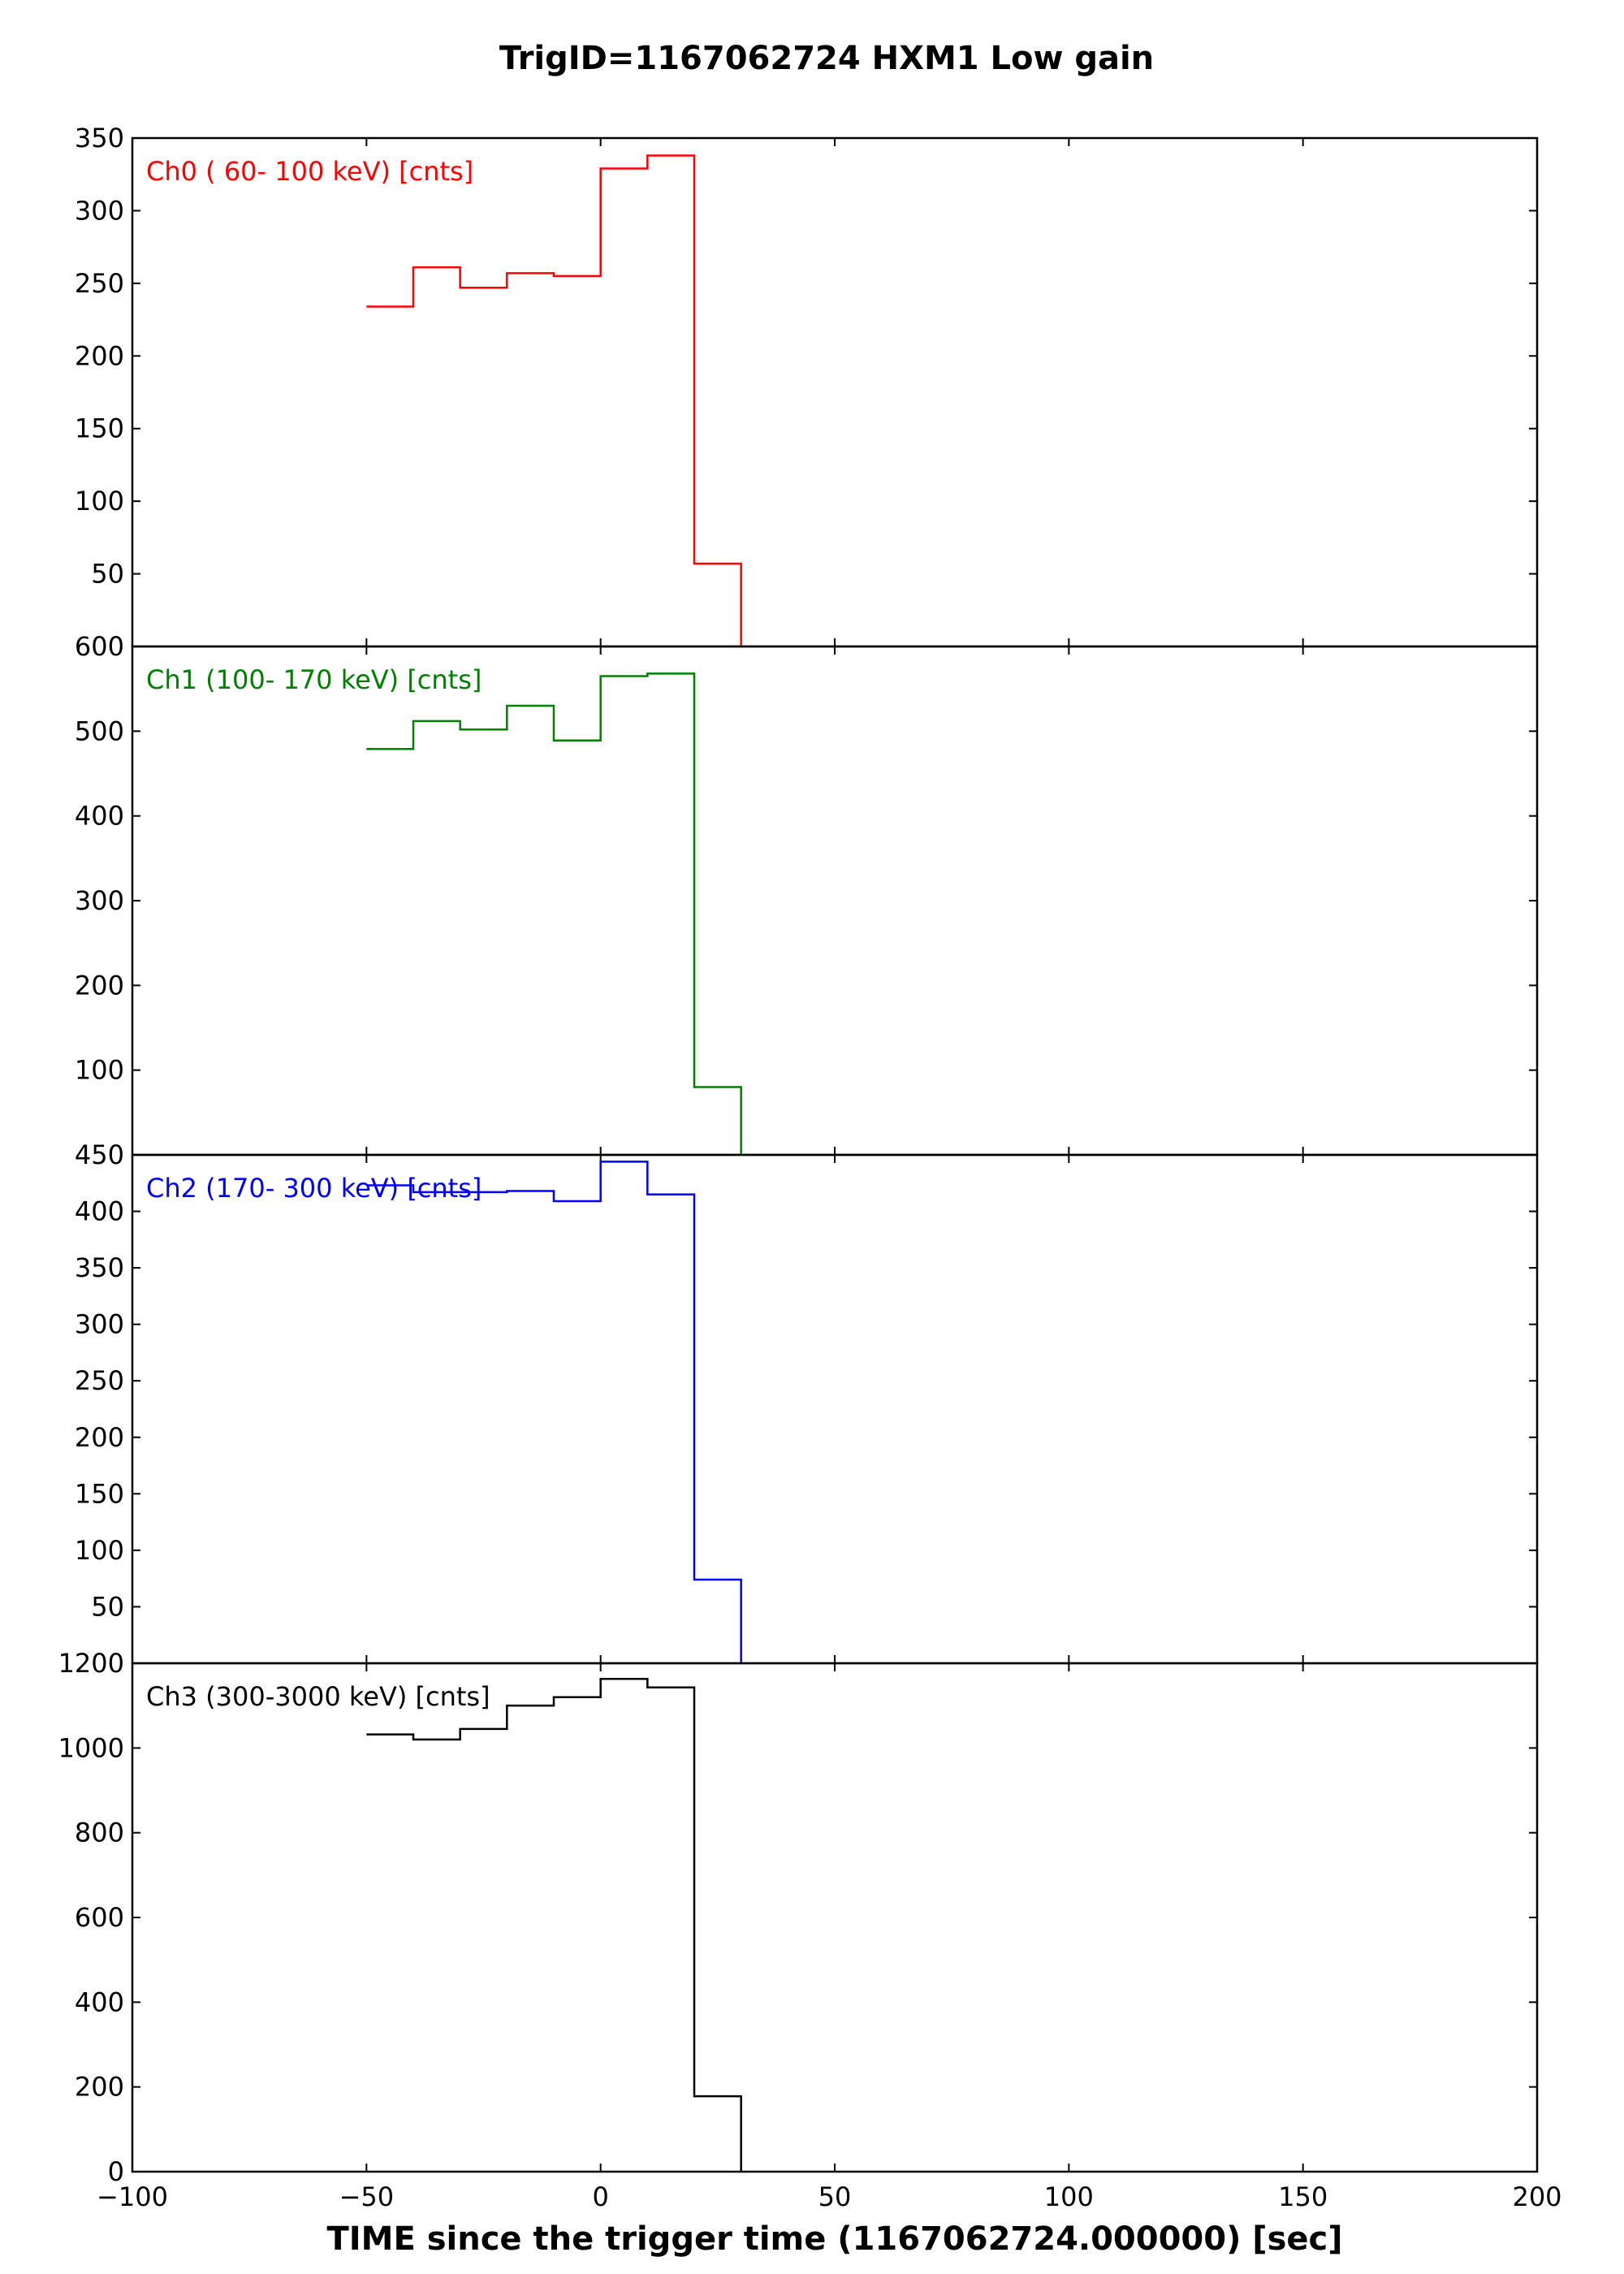  I want to click on panel-0-ytick-label: 350, so click(100, 138).